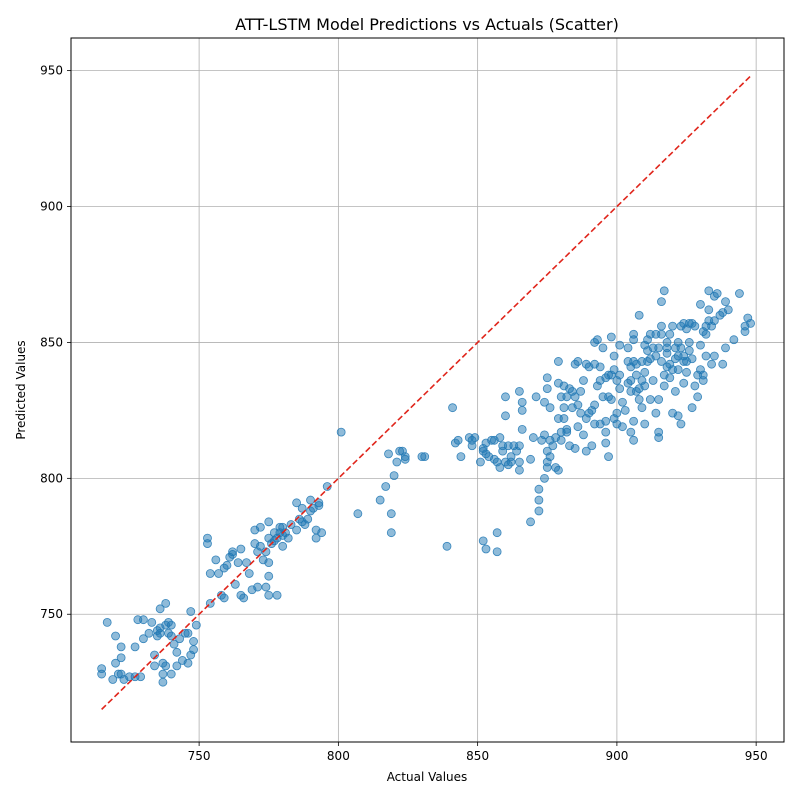  I want to click on x-tick-label: 950, so click(756, 756).